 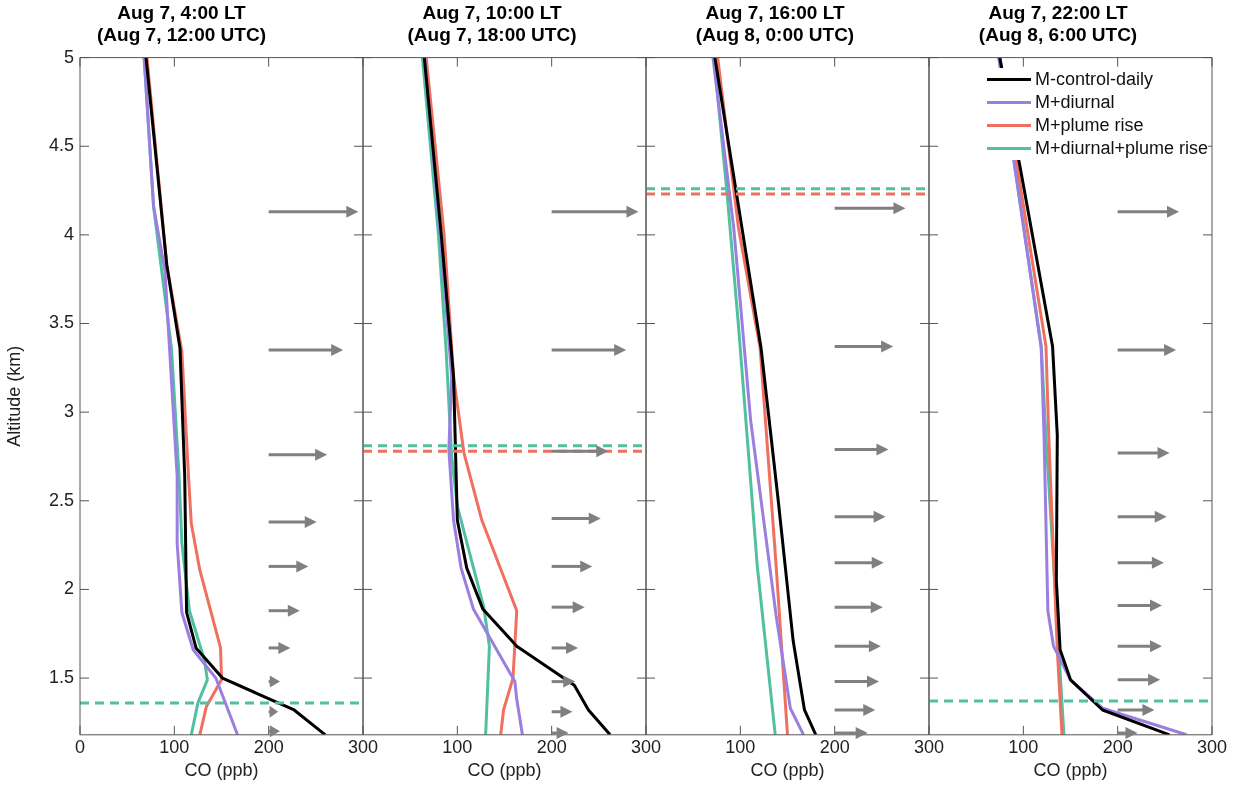 What do you see at coordinates (181, 35) in the screenshot?
I see `chart-subtitle: (Aug 7, 12:00 UTC)` at bounding box center [181, 35].